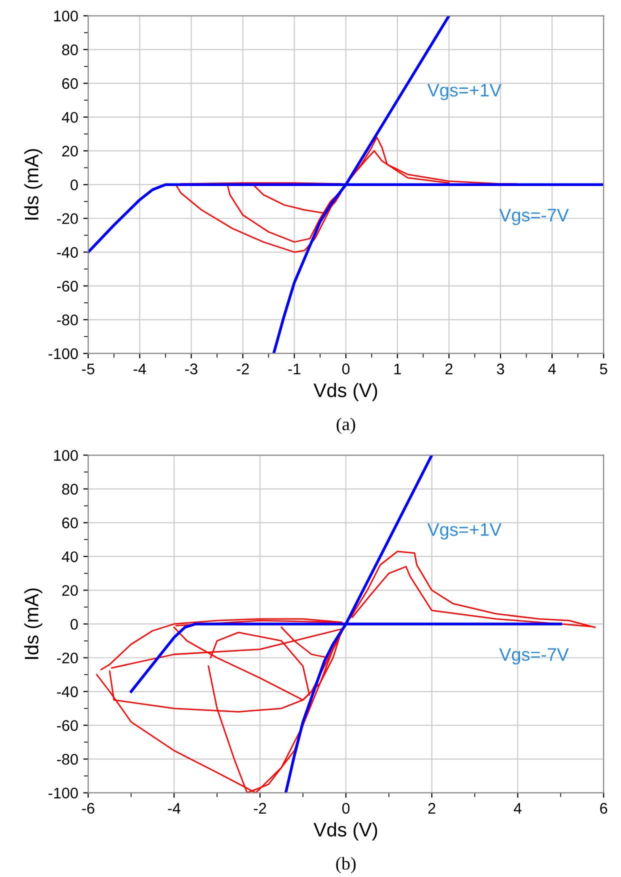 Image resolution: width=621 pixels, height=877 pixels. Describe the element at coordinates (294, 369) in the screenshot. I see `x-tick-label: -1` at that location.